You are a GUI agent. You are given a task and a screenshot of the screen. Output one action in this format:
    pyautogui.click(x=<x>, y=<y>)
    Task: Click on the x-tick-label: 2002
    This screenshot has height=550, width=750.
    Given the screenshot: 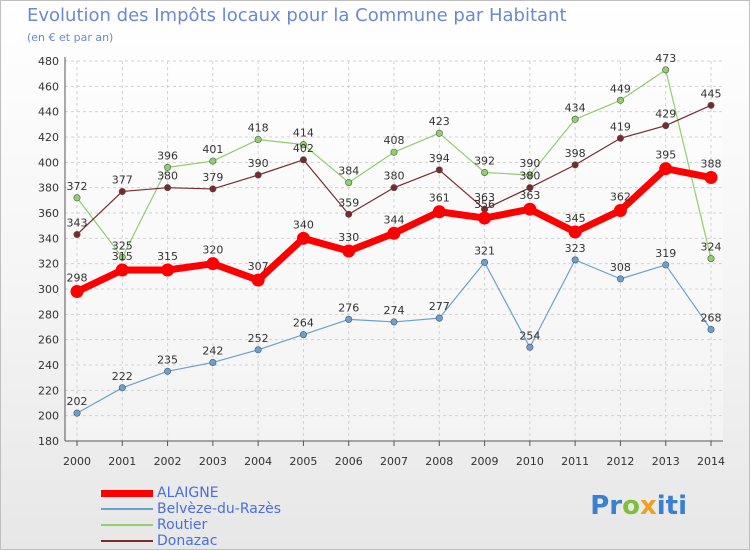 What is the action you would take?
    pyautogui.click(x=168, y=461)
    